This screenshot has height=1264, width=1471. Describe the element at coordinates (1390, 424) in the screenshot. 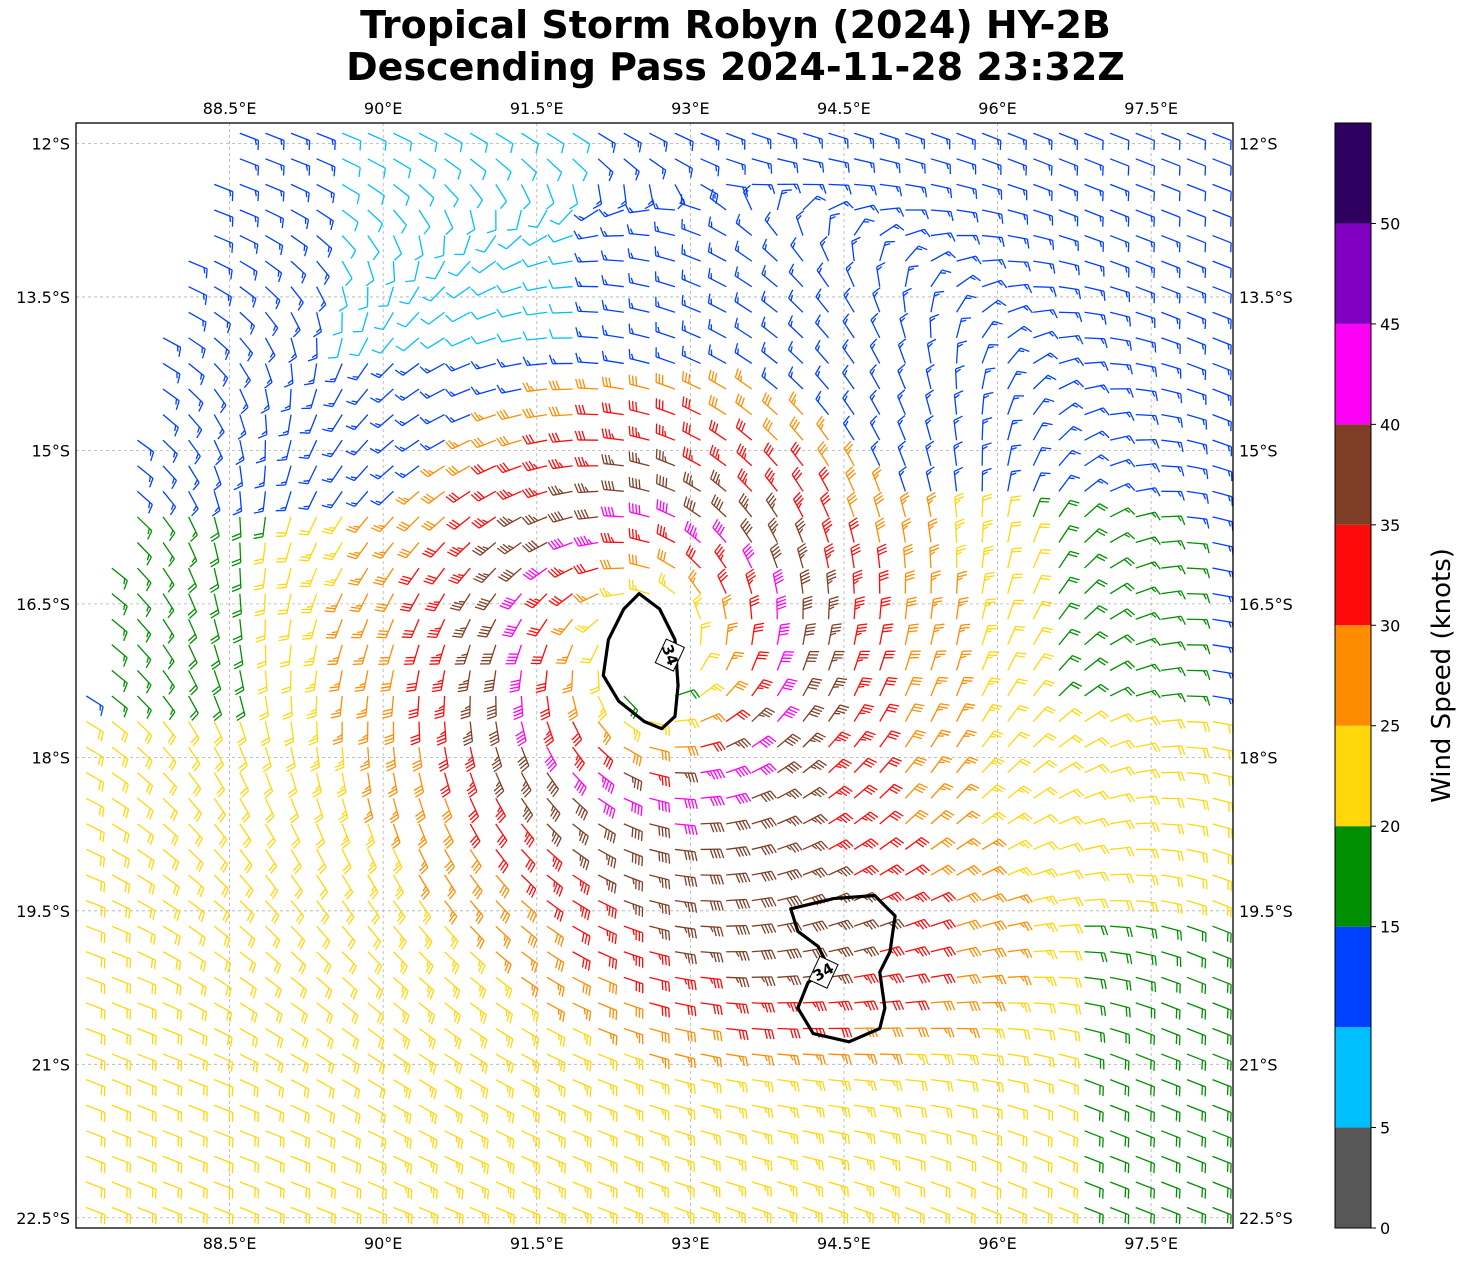

I see `colorbar-tick-label: 40` at that location.